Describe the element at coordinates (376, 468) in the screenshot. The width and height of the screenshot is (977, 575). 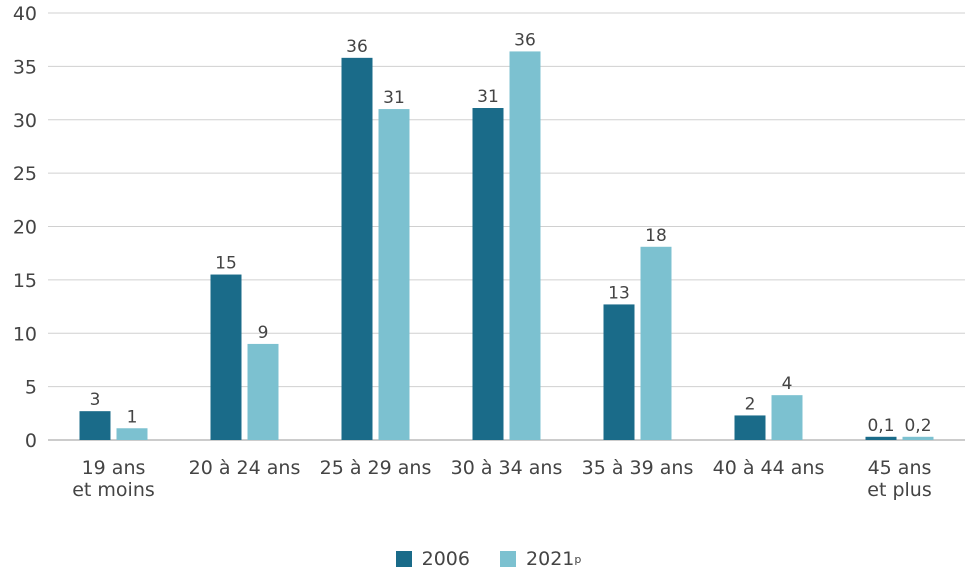
I see `x-tick-label: 25 à 29 ans` at that location.